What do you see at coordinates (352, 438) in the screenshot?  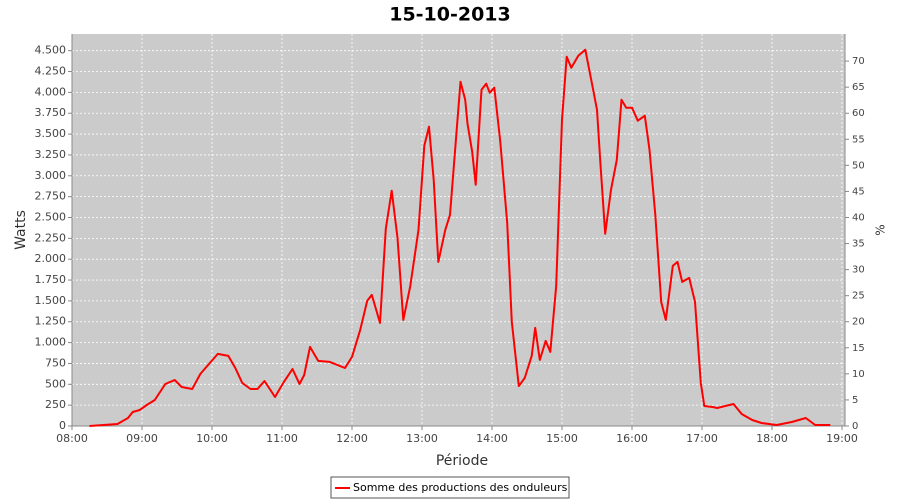 I see `x-tick-label: 12:00` at bounding box center [352, 438].